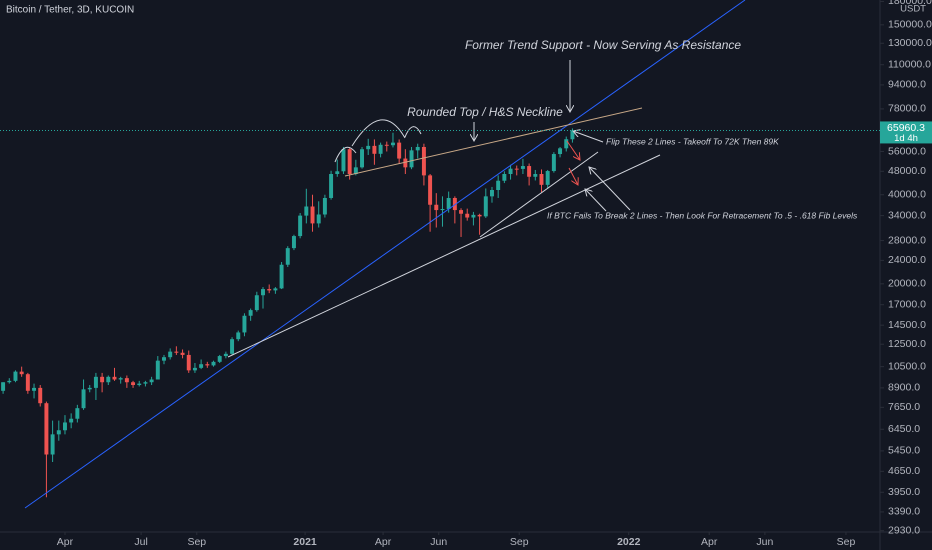  What do you see at coordinates (907, 366) in the screenshot?
I see `y-tick-label: 10500.0` at bounding box center [907, 366].